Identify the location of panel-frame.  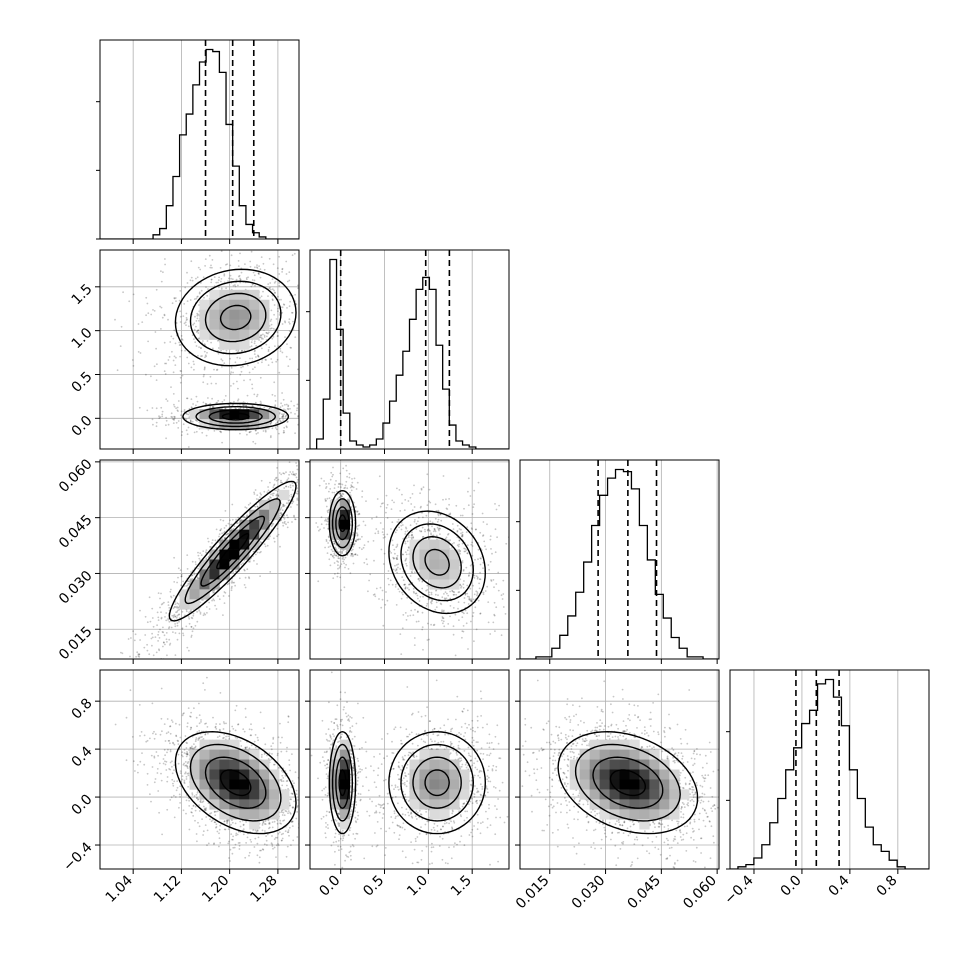
(409, 349).